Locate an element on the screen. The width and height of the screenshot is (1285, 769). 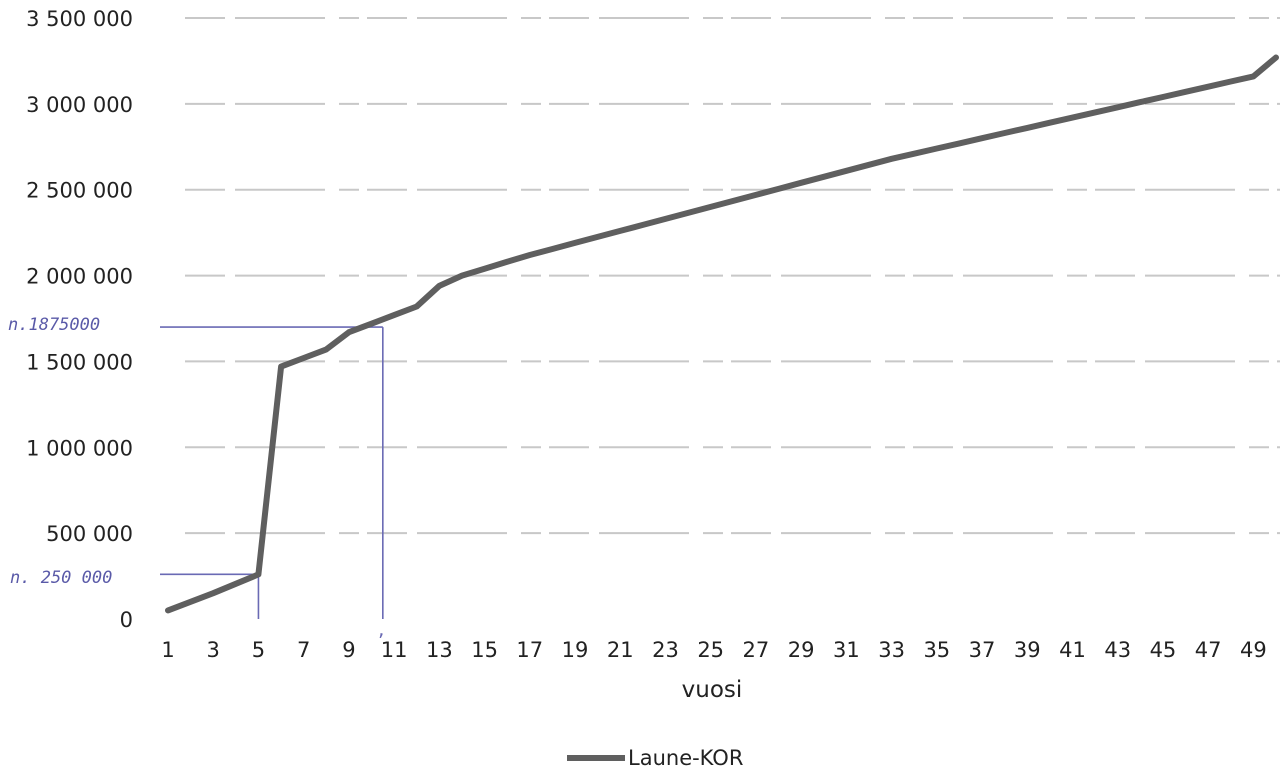
x-tick-label: 41 is located at coordinates (1072, 650).